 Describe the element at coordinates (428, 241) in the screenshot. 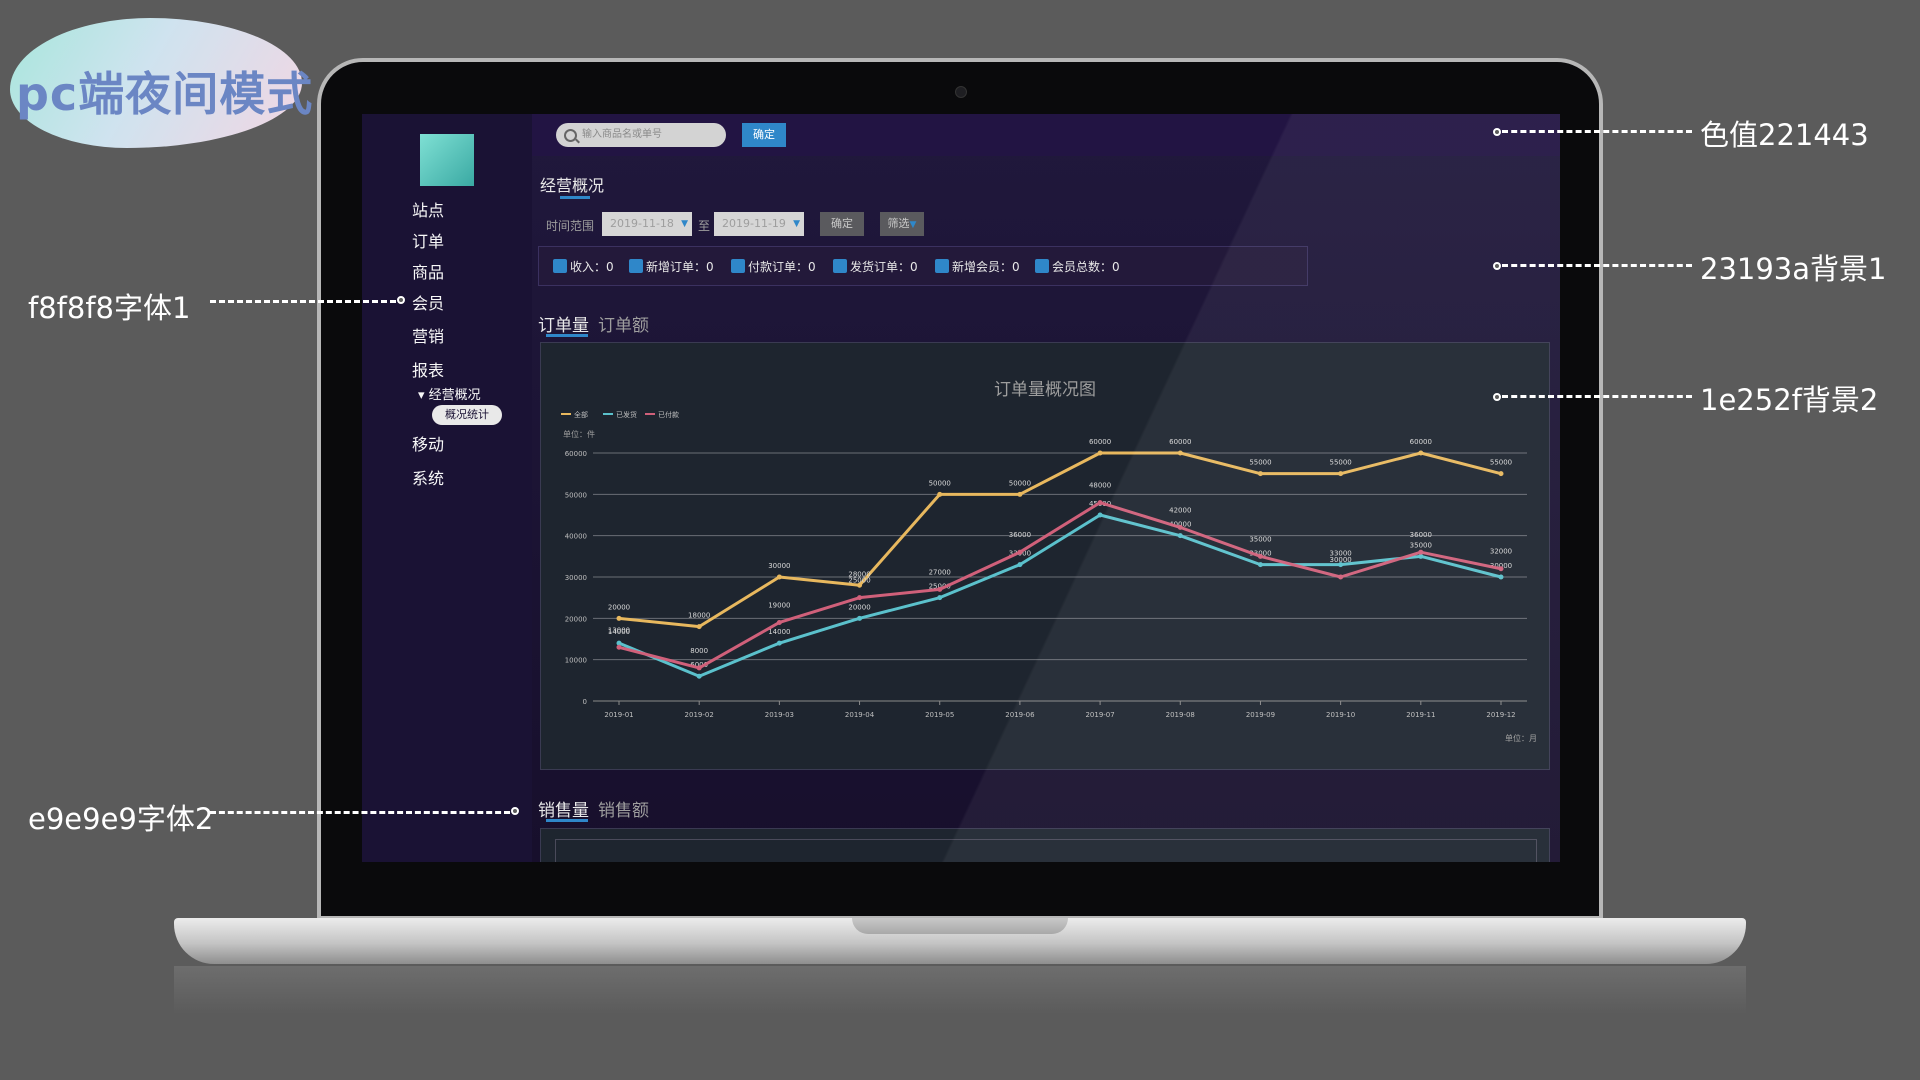

I see `sidebar-item-orders: 订单` at that location.